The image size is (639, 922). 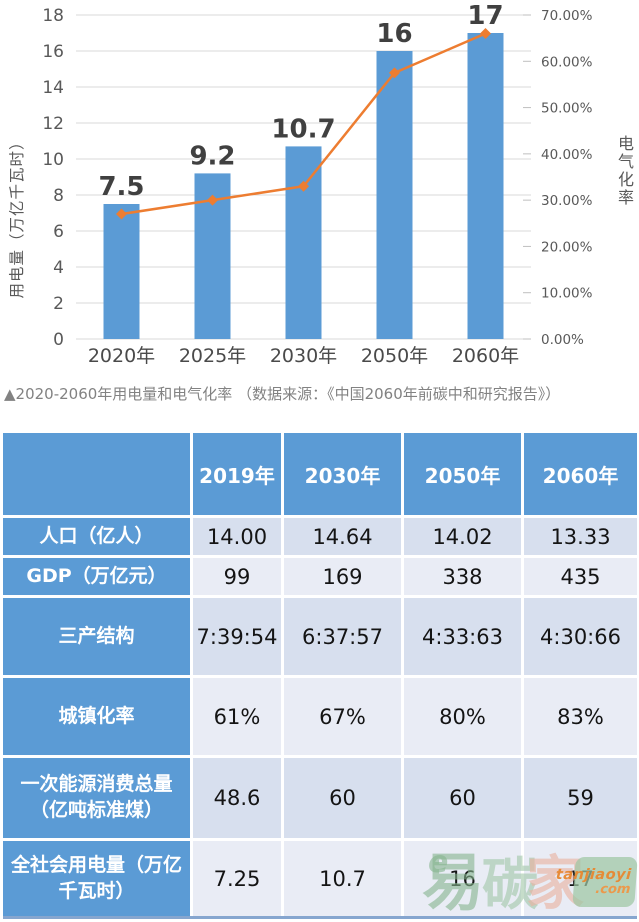 What do you see at coordinates (462, 536) in the screenshot?
I see `table-cell: 14.02` at bounding box center [462, 536].